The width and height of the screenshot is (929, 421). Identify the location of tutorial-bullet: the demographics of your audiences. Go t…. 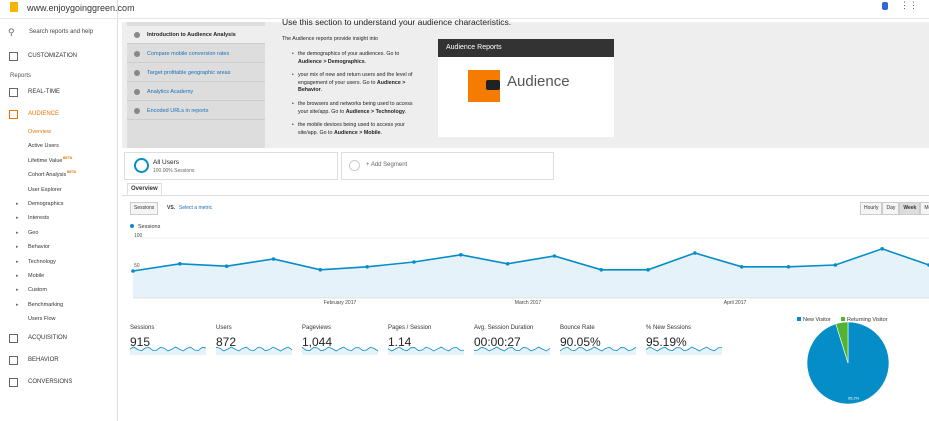
(360, 58).